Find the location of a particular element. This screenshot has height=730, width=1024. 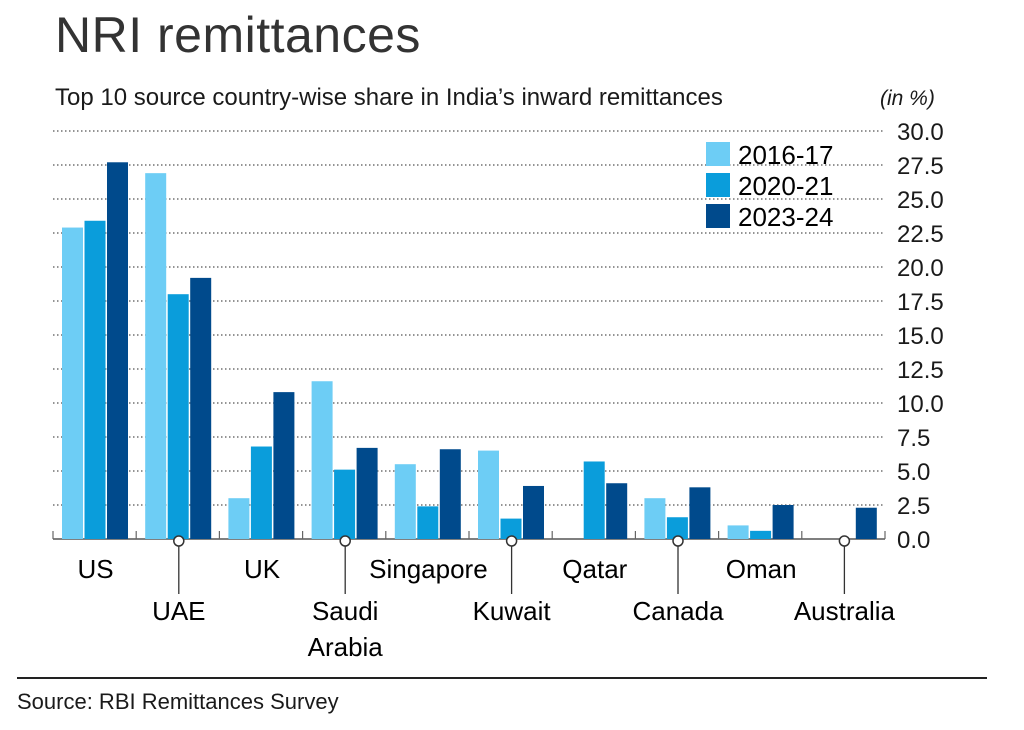

x-category-label: UAE is located at coordinates (178, 611).